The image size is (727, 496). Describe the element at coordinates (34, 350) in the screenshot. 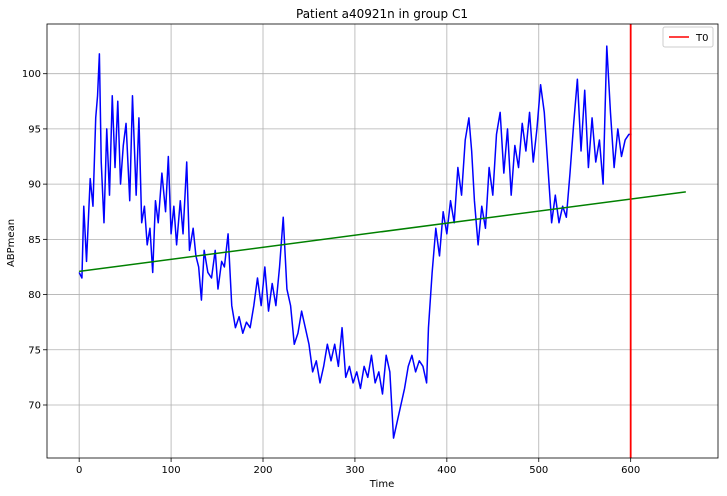

I see `y-tick-label: 75` at that location.